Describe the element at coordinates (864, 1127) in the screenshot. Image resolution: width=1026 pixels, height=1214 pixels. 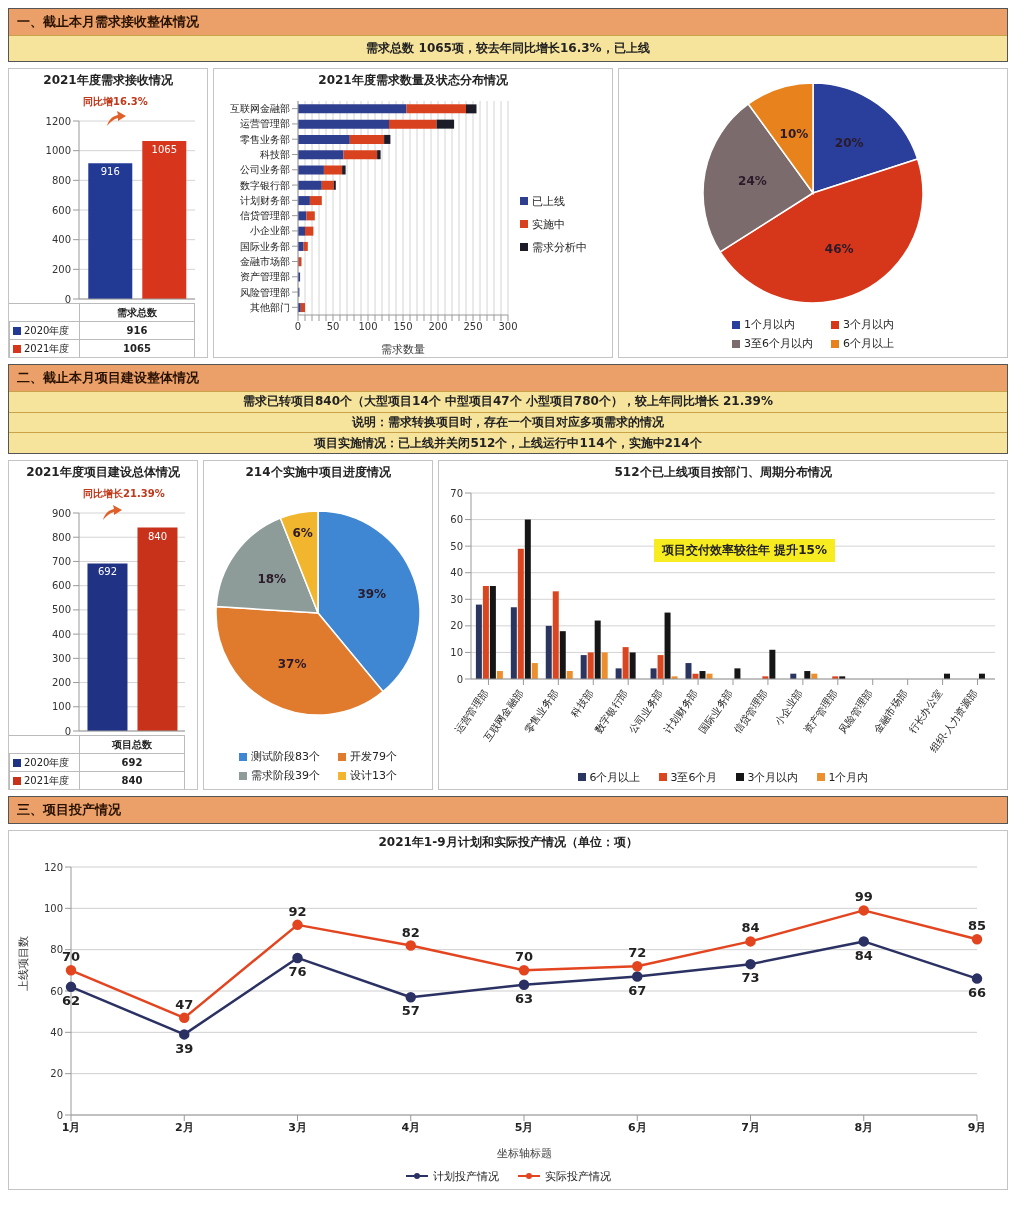
I see `x-tick-label: 8月` at that location.